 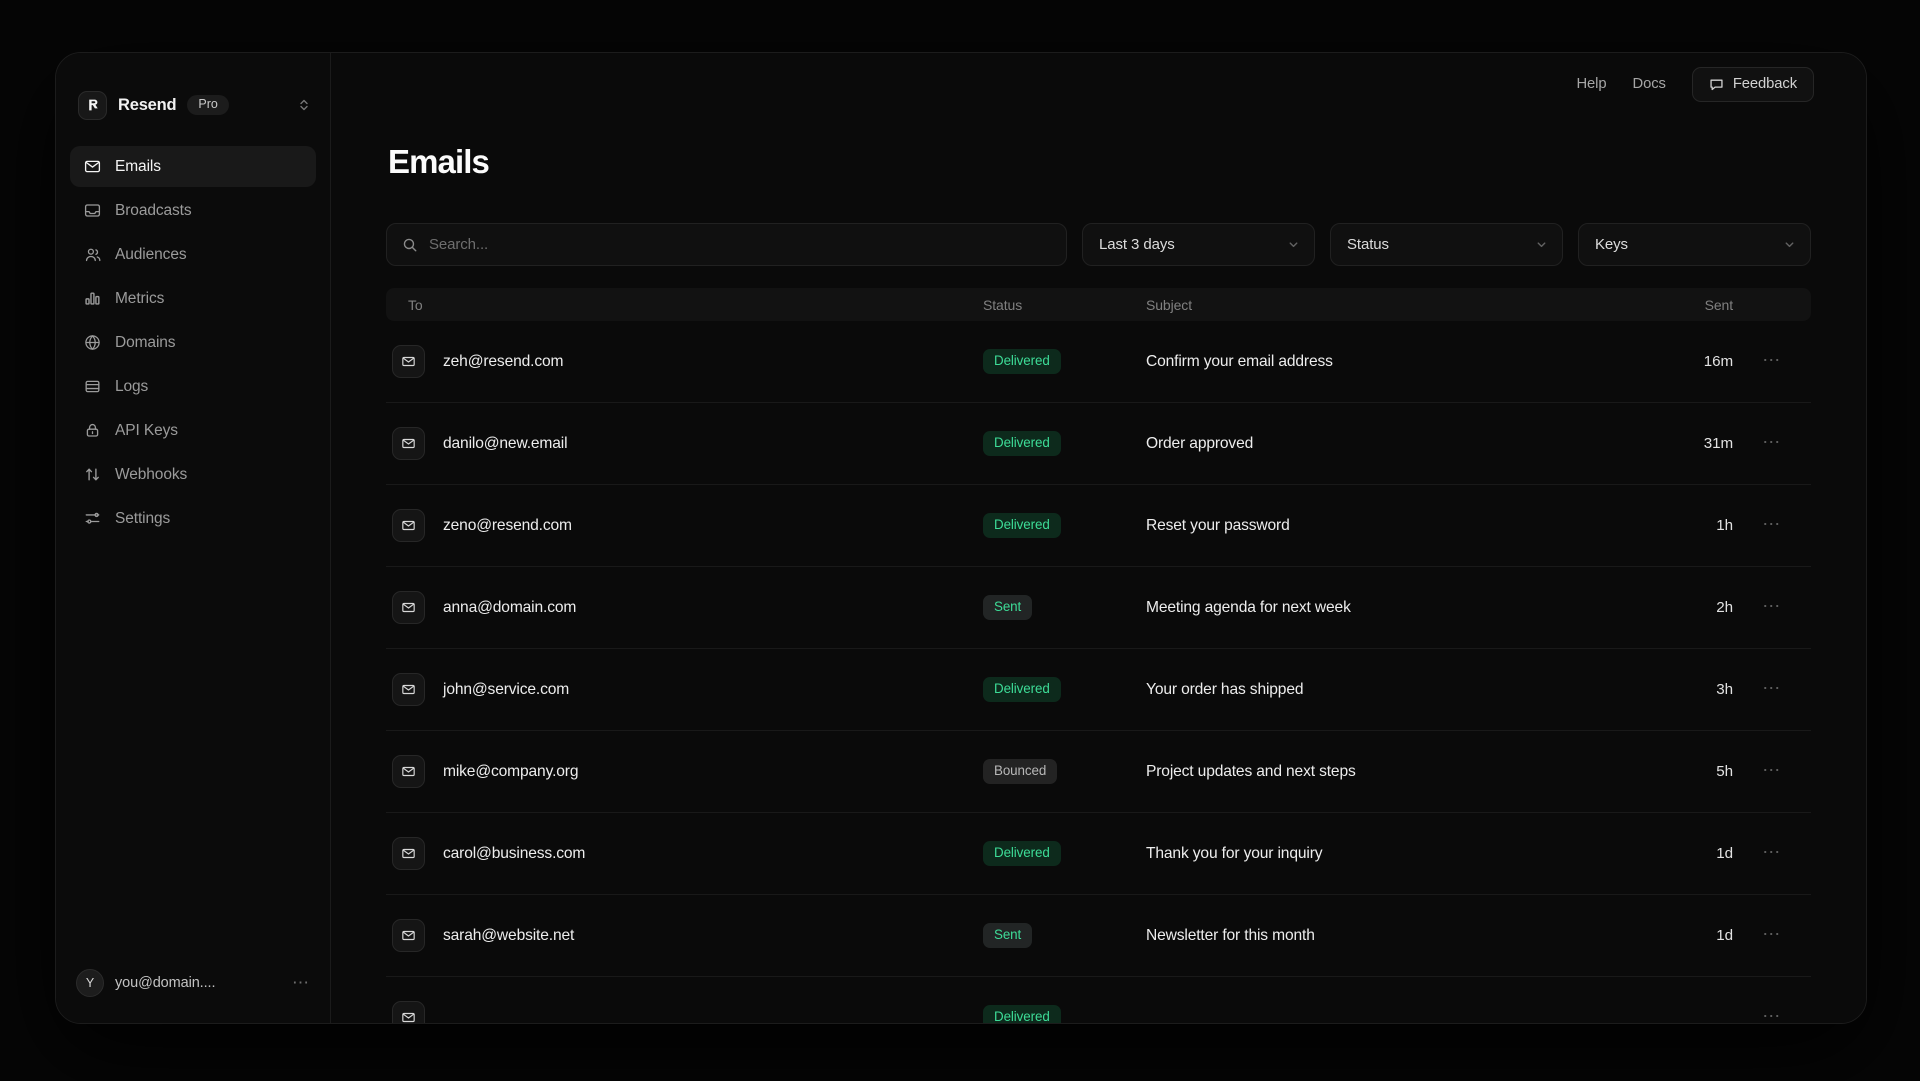 I want to click on status-label: Status, so click(x=1368, y=244).